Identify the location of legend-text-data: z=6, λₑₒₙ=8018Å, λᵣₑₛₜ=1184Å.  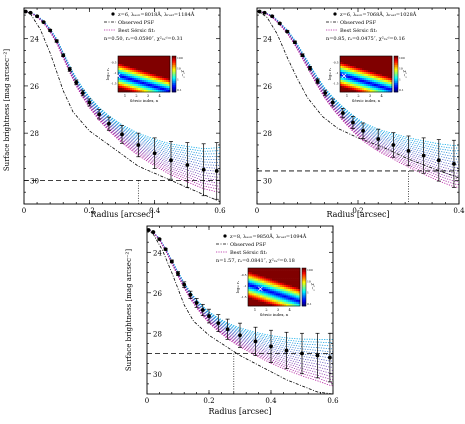
(156, 14).